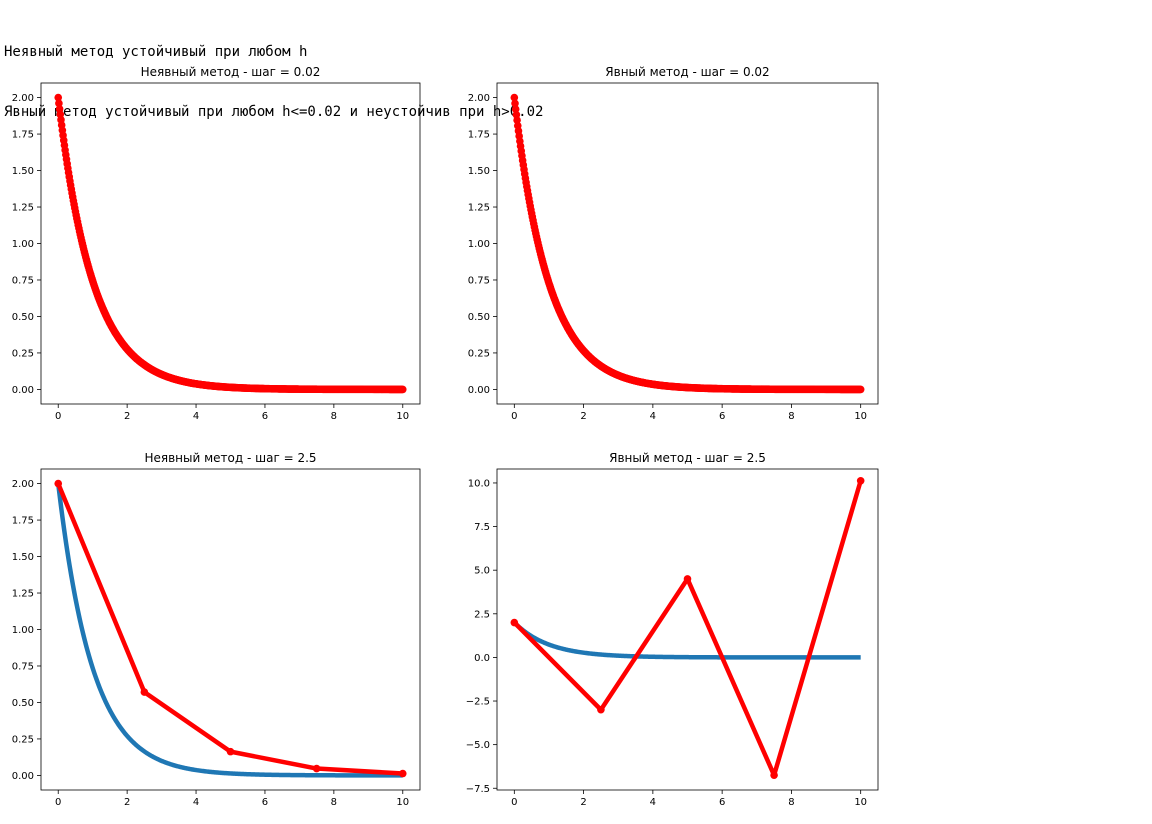  Describe the element at coordinates (478, 702) in the screenshot. I see `y-tick-label: −2.5` at that location.